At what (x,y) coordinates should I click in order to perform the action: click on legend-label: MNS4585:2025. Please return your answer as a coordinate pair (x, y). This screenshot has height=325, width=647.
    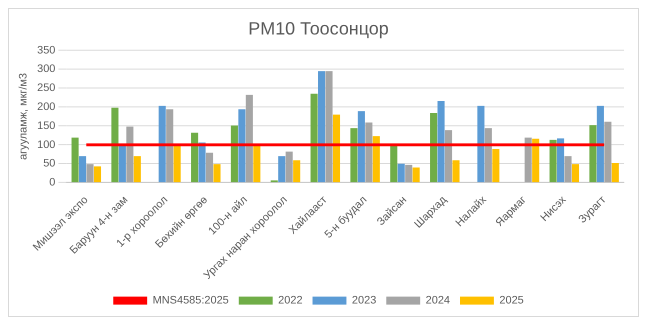
    Looking at the image, I should click on (190, 300).